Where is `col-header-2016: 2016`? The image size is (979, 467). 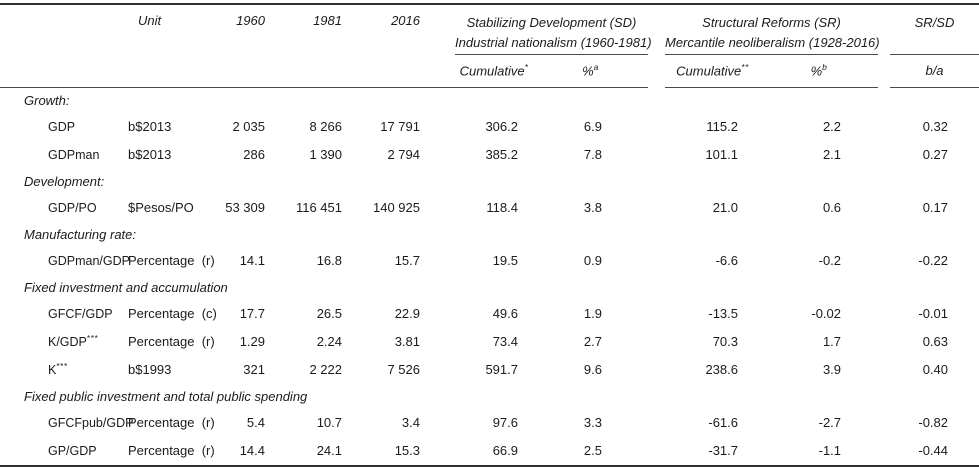 col-header-2016: 2016 is located at coordinates (405, 20).